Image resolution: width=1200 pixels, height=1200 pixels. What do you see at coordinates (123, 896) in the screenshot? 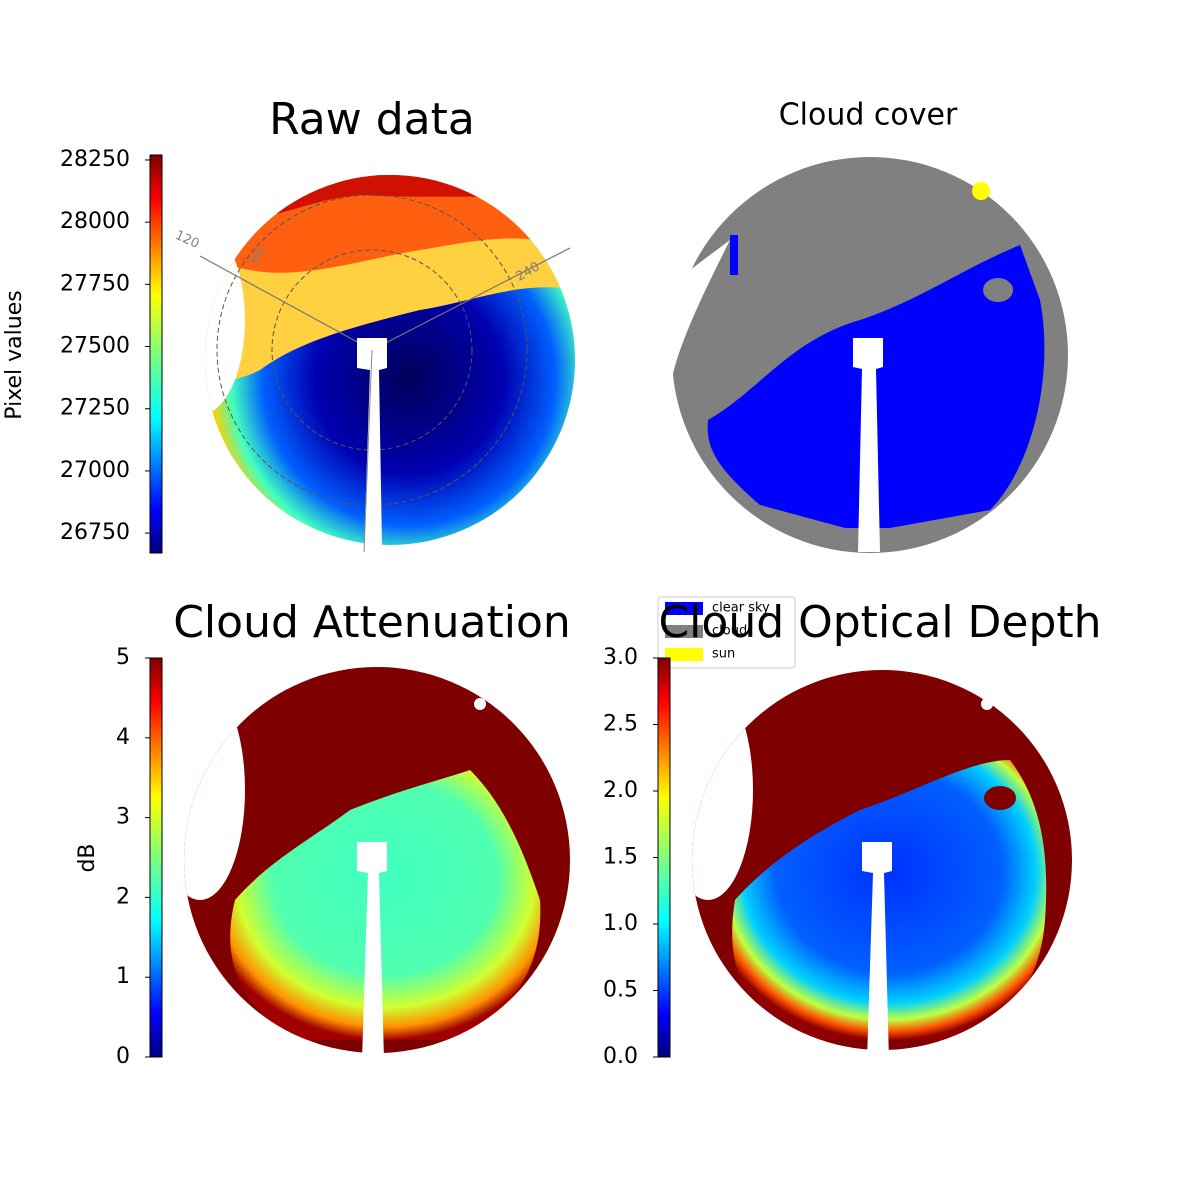
I see `tick-label: 2` at bounding box center [123, 896].